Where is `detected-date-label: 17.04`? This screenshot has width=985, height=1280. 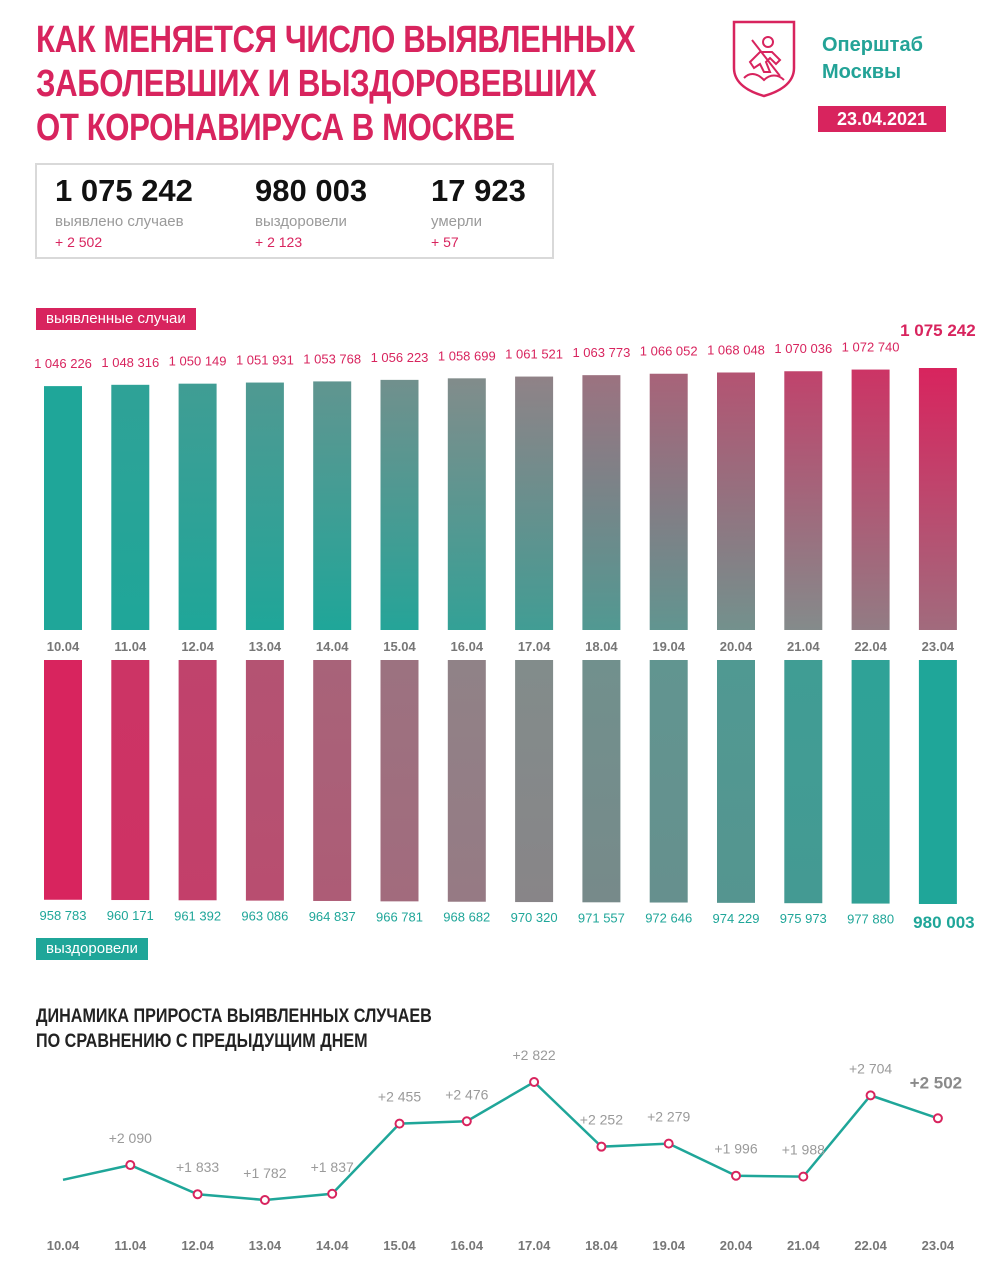
detected-date-label: 17.04 is located at coordinates (534, 646).